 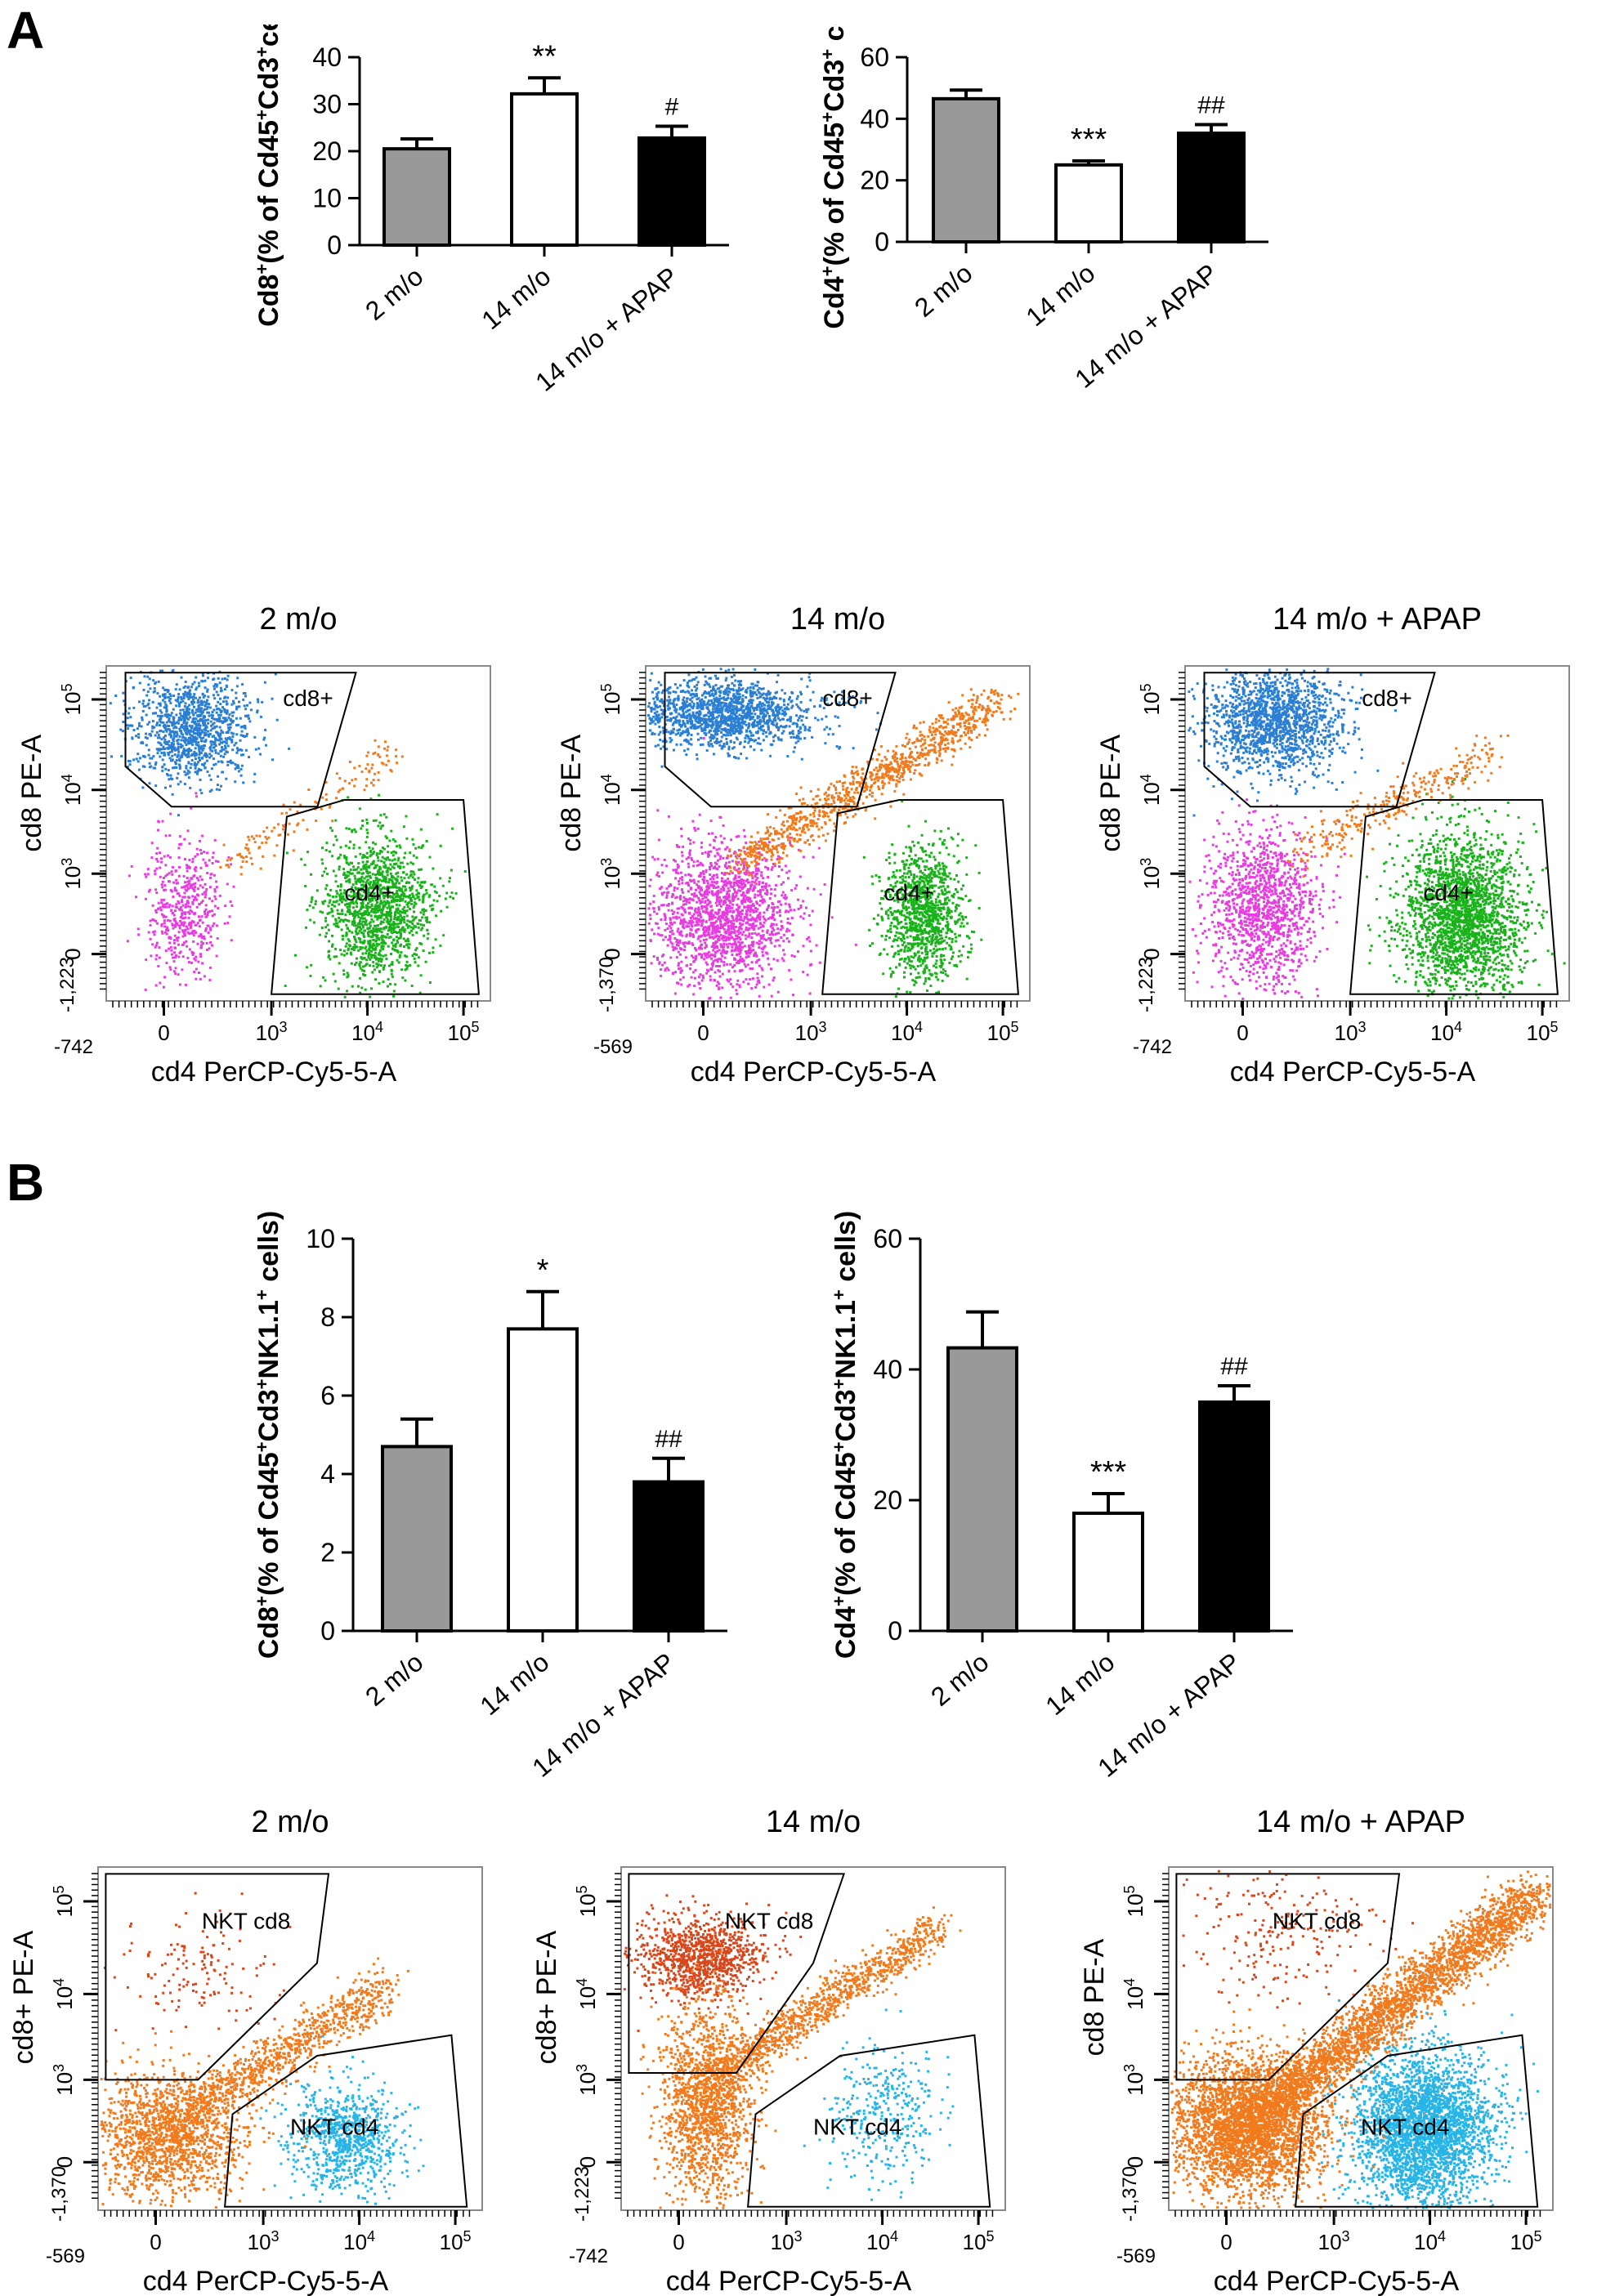 What do you see at coordinates (464, 1032) in the screenshot?
I see `x-tick-label: 105` at bounding box center [464, 1032].